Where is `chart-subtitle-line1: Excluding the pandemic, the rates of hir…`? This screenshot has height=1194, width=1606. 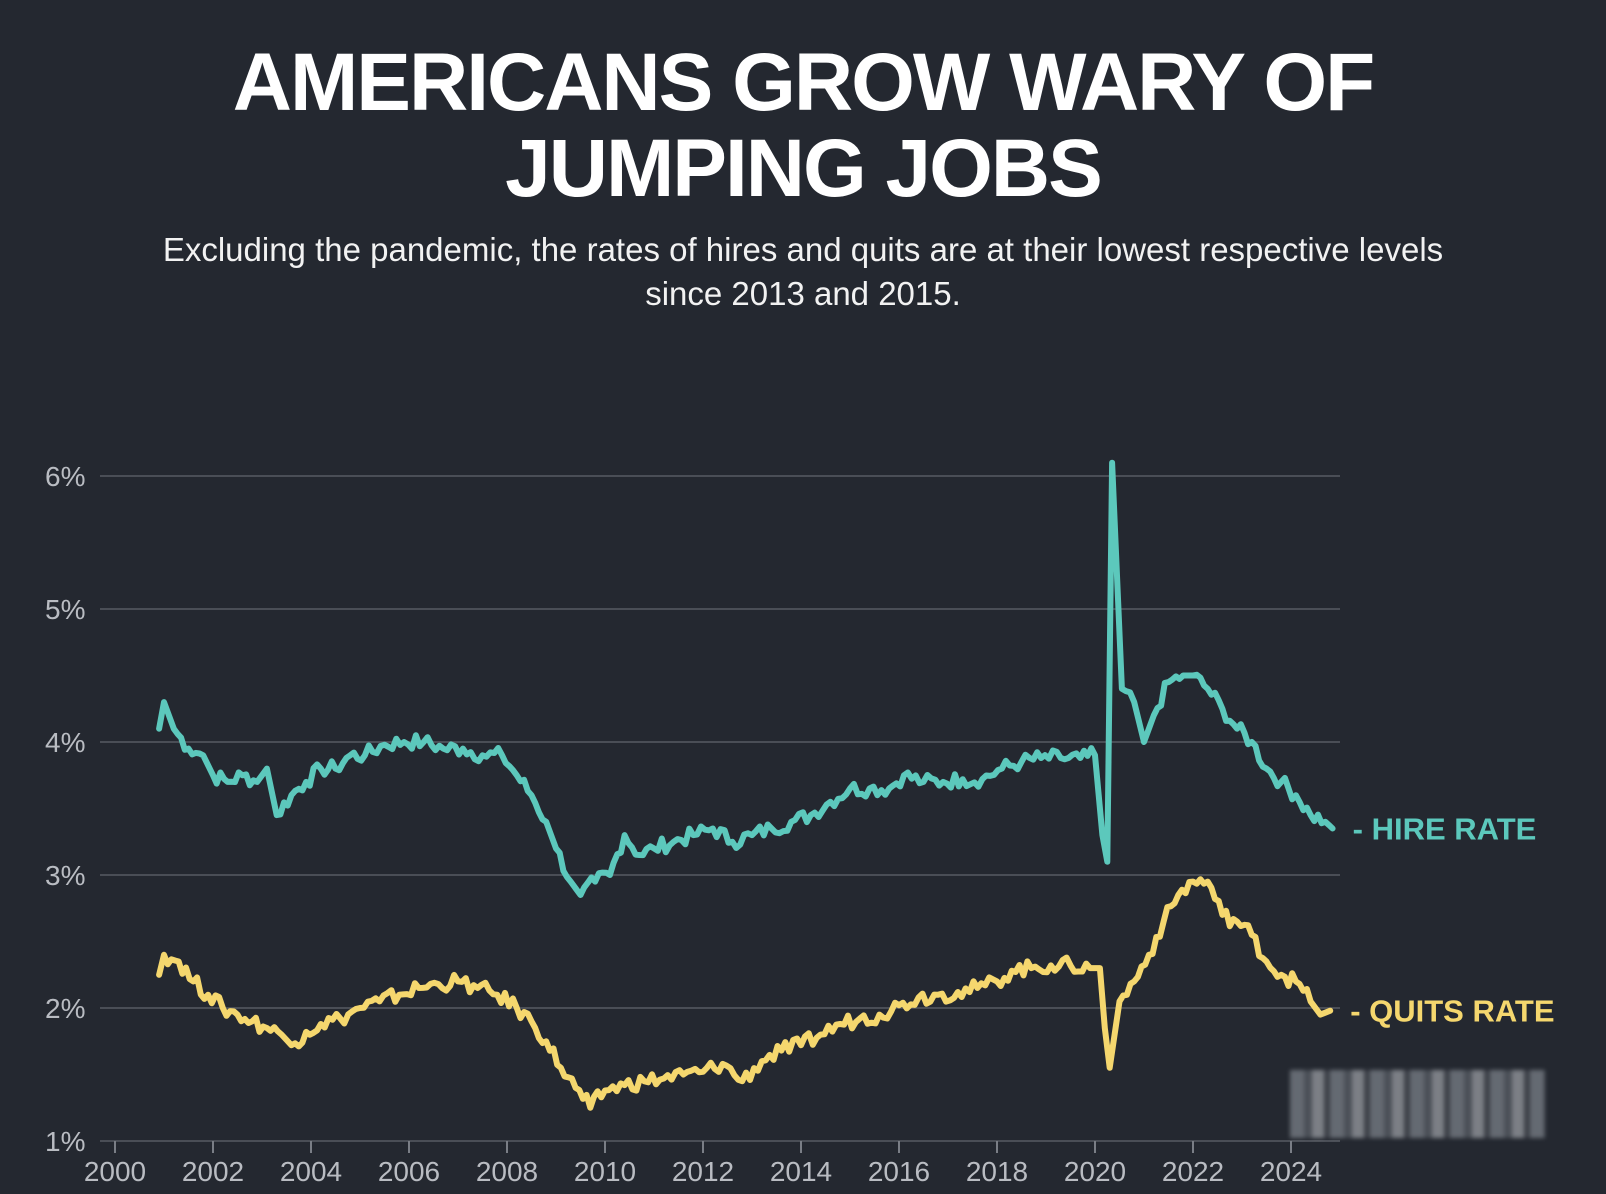
chart-subtitle-line1: Excluding the pandemic, the rates of hir… is located at coordinates (803, 249).